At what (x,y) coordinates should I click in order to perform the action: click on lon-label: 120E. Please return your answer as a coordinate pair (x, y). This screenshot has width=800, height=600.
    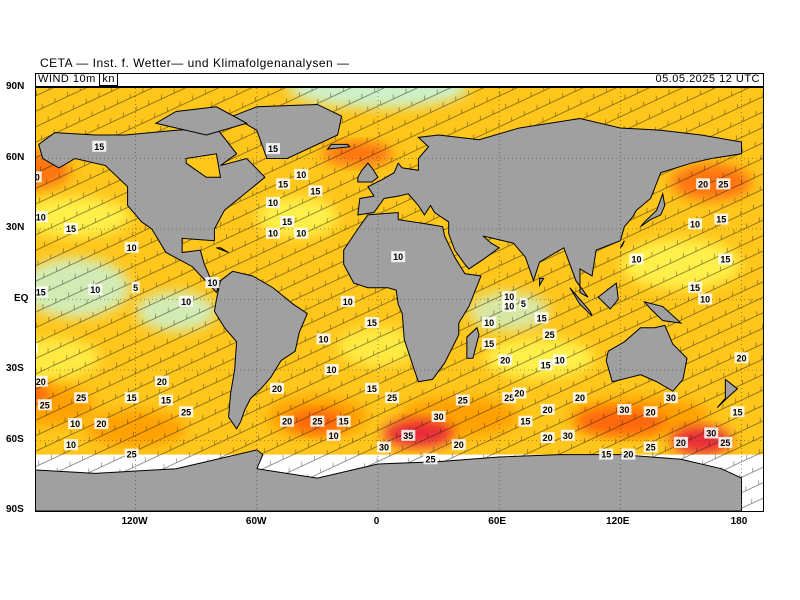
    Looking at the image, I should click on (618, 521).